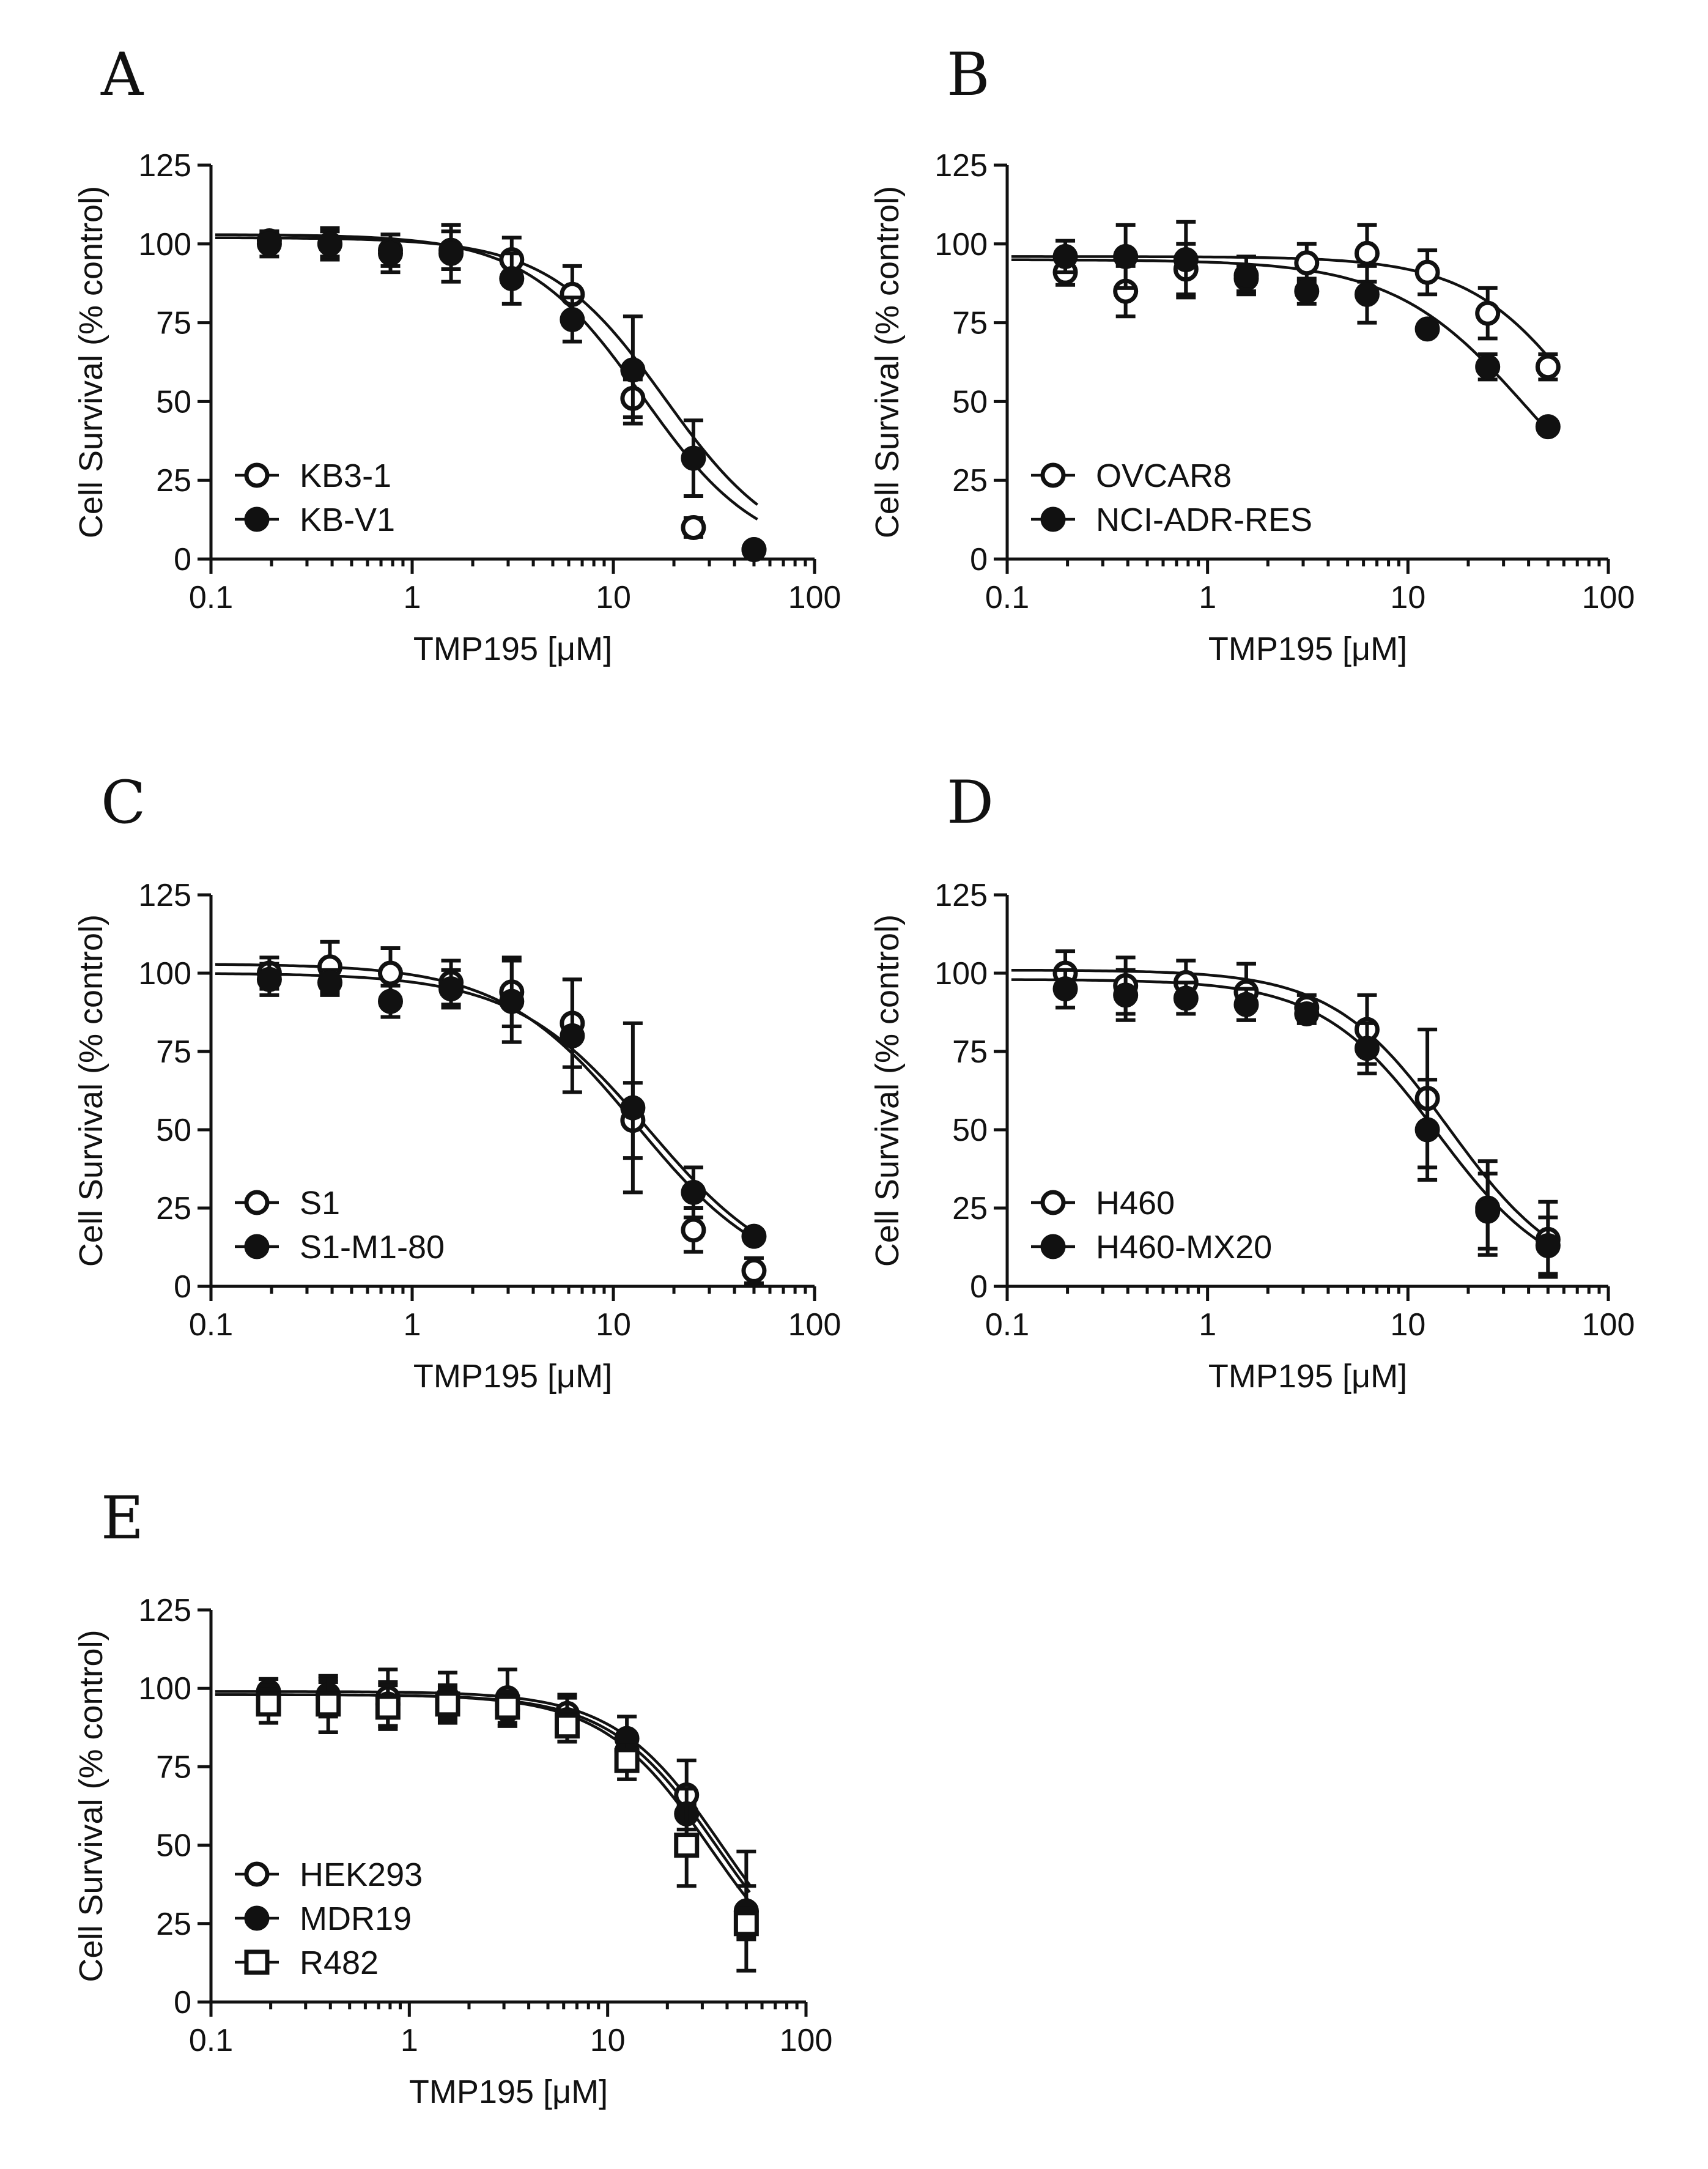 This screenshot has width=1708, height=2169. Describe the element at coordinates (211, 597) in the screenshot. I see `x-tick-label: 0.1` at that location.